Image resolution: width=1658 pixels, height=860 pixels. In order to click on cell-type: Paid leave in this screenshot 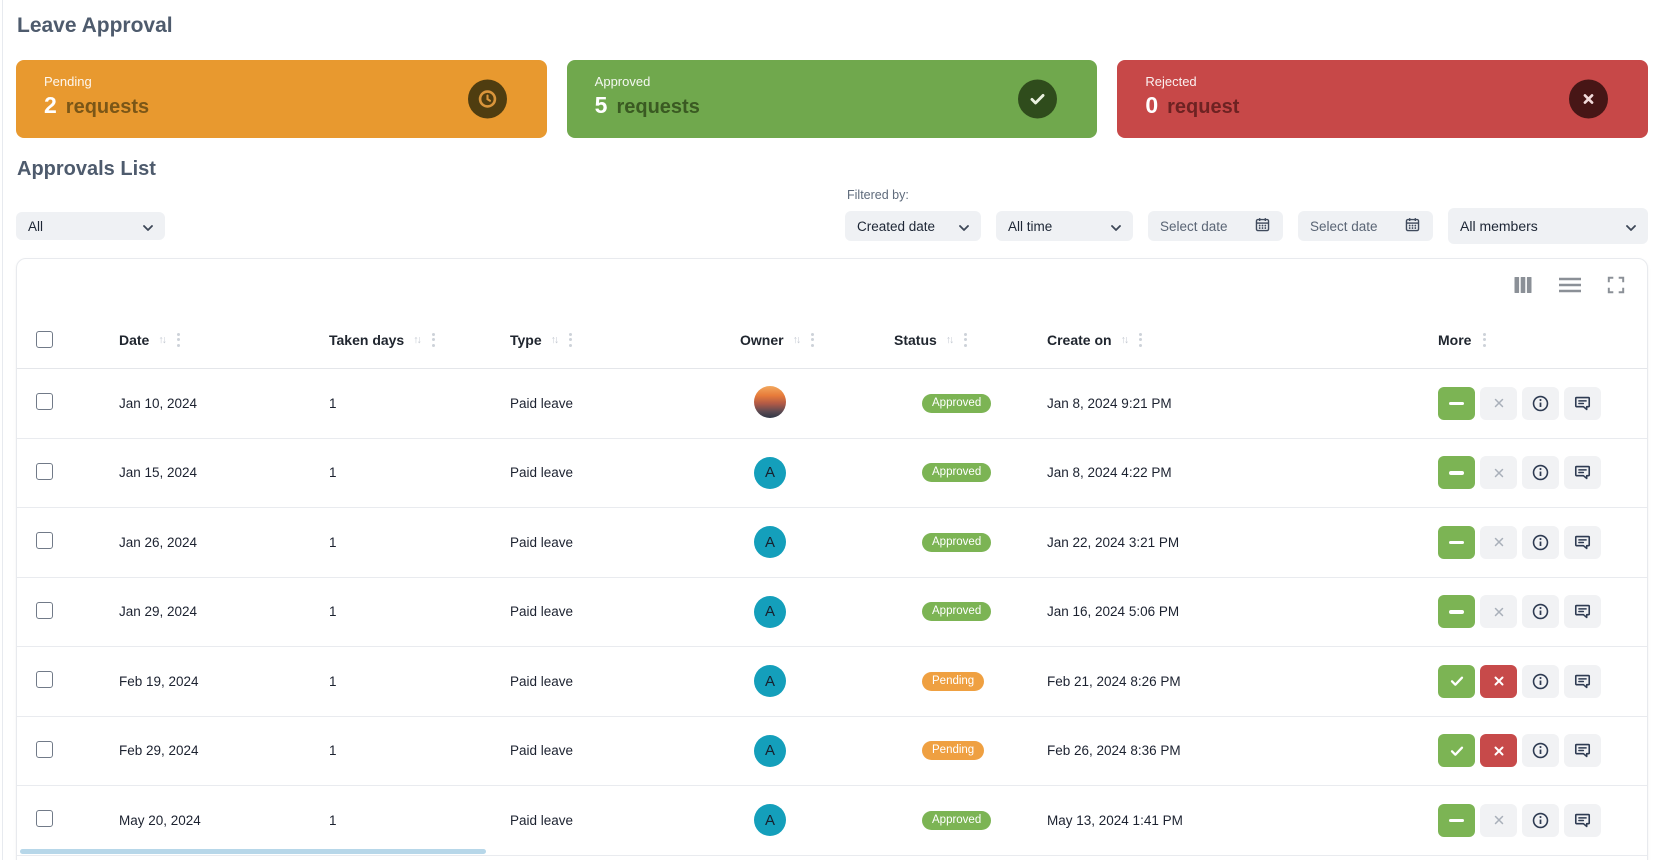, I will do `click(542, 751)`.